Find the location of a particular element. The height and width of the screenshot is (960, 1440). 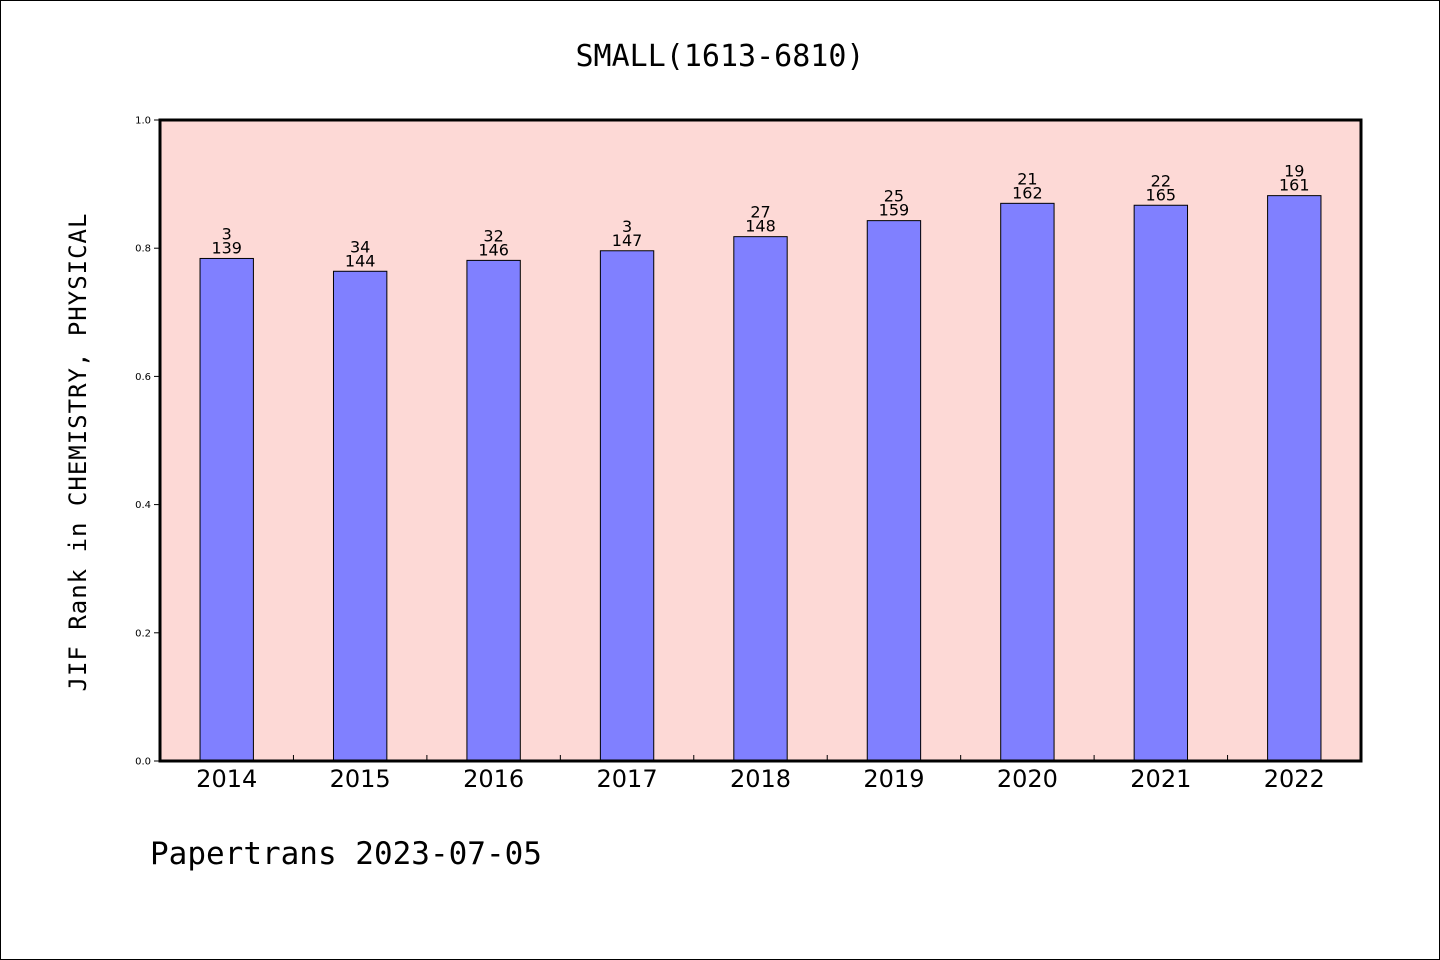

y-tick-label: 0.6 is located at coordinates (143, 377).